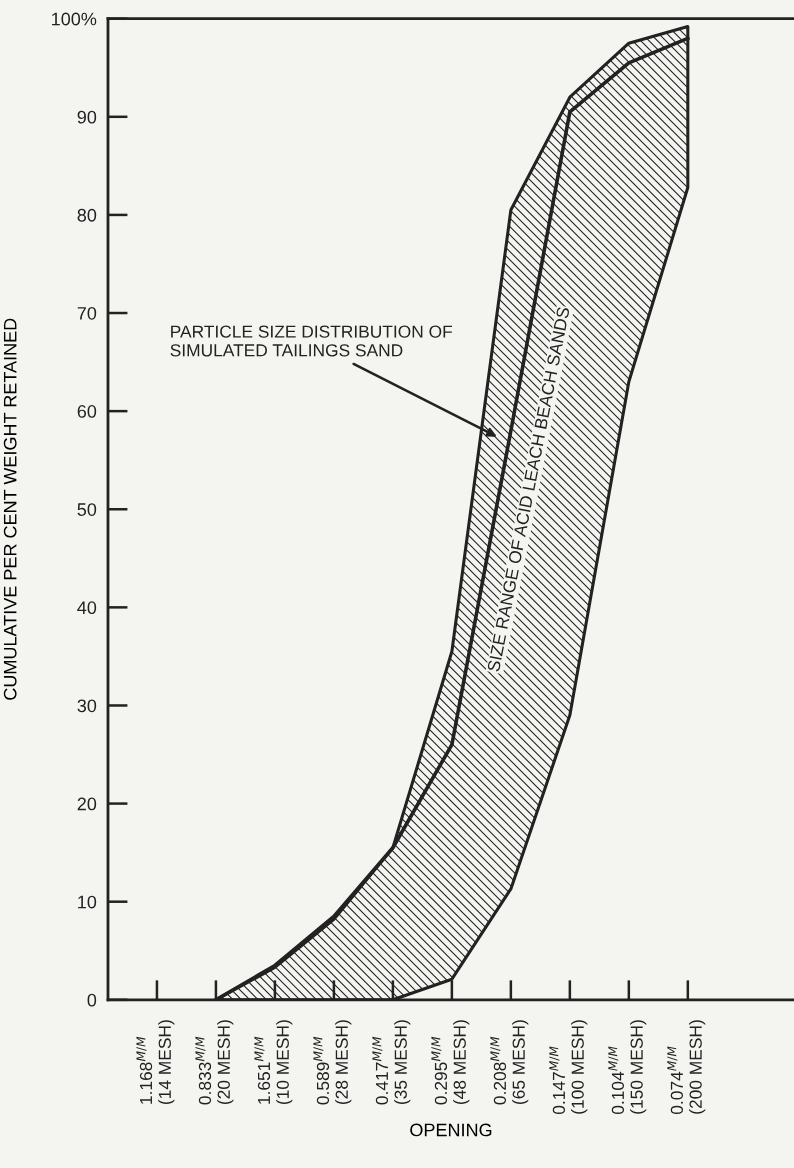 This screenshot has height=1168, width=794. What do you see at coordinates (528, 489) in the screenshot?
I see `annotation: SIZE RANGE OF ACID LEACH BEACH SANDS` at bounding box center [528, 489].